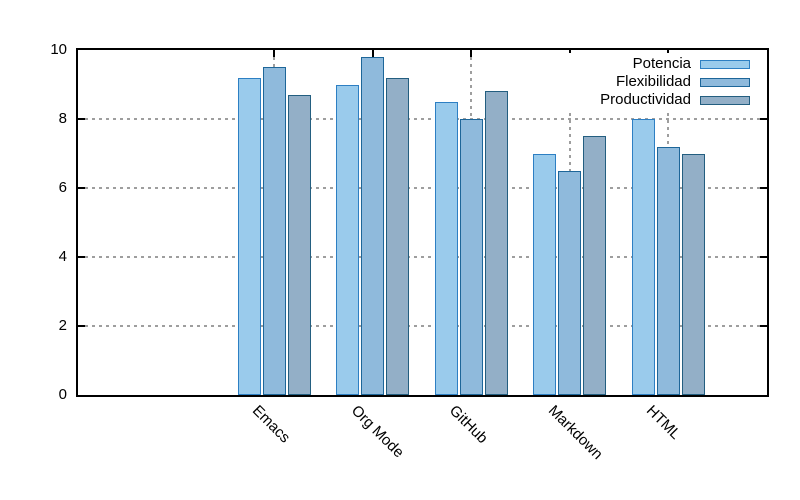 This screenshot has height=500, width=800. Describe the element at coordinates (271, 424) in the screenshot. I see `x-tick-label: Emacs` at that location.